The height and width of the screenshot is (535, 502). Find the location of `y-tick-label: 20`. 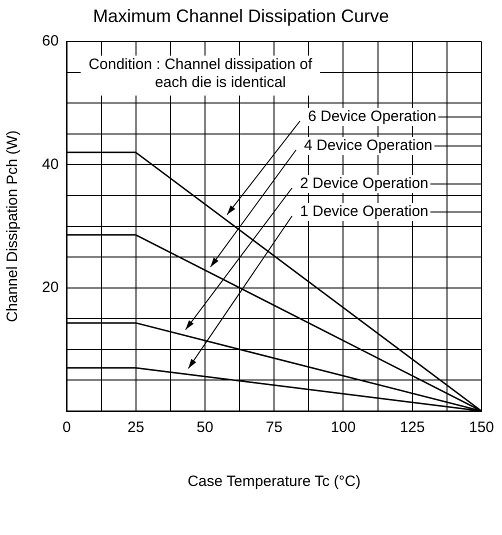

y-tick-label: 20 is located at coordinates (50, 287).